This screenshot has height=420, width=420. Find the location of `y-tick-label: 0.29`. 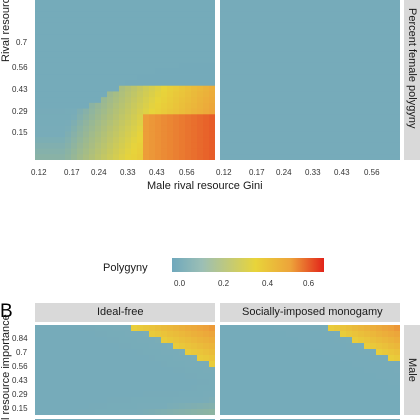

y-tick-label: 0.29 is located at coordinates (20, 111).